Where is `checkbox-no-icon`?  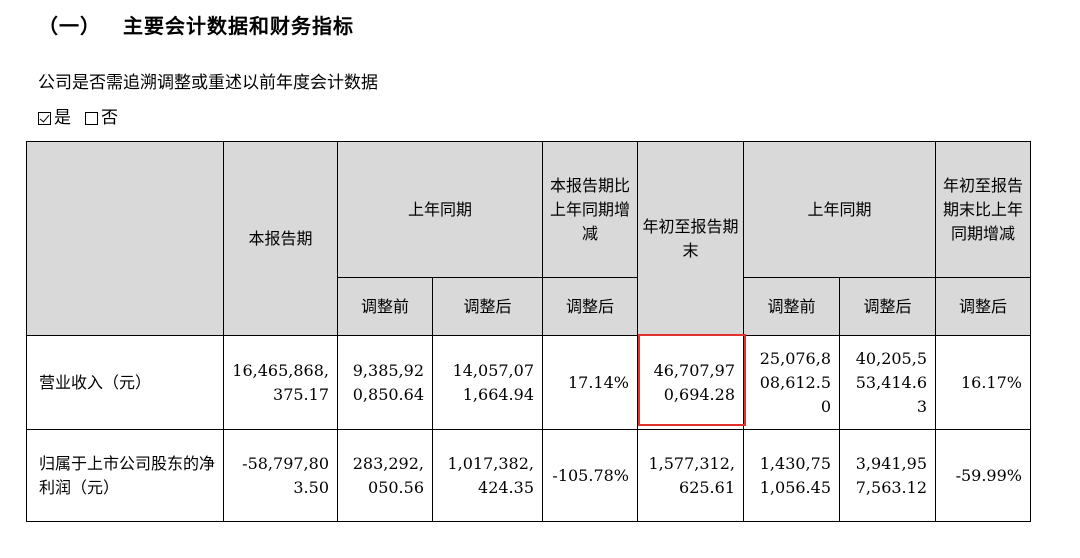 checkbox-no-icon is located at coordinates (91, 118).